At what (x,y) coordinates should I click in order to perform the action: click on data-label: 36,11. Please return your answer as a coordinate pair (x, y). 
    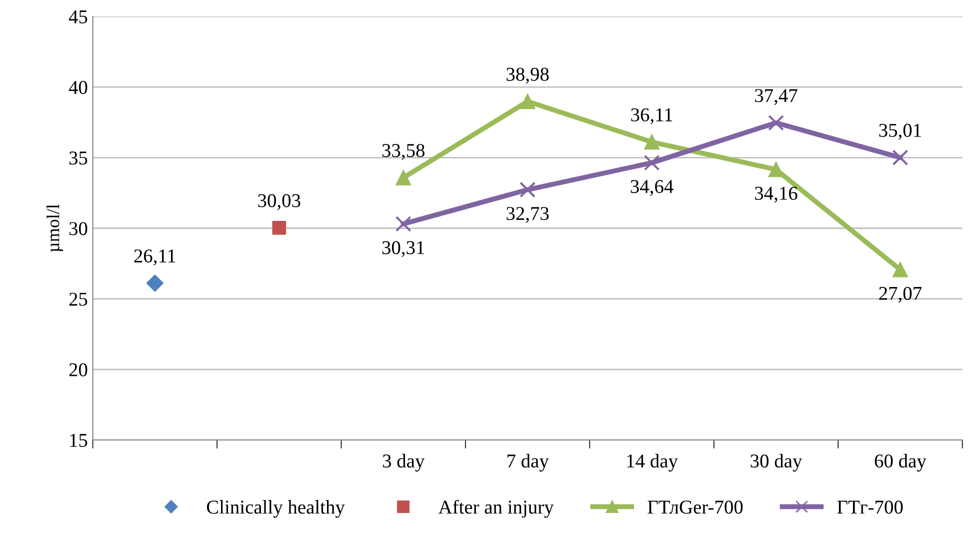
    Looking at the image, I should click on (651, 116).